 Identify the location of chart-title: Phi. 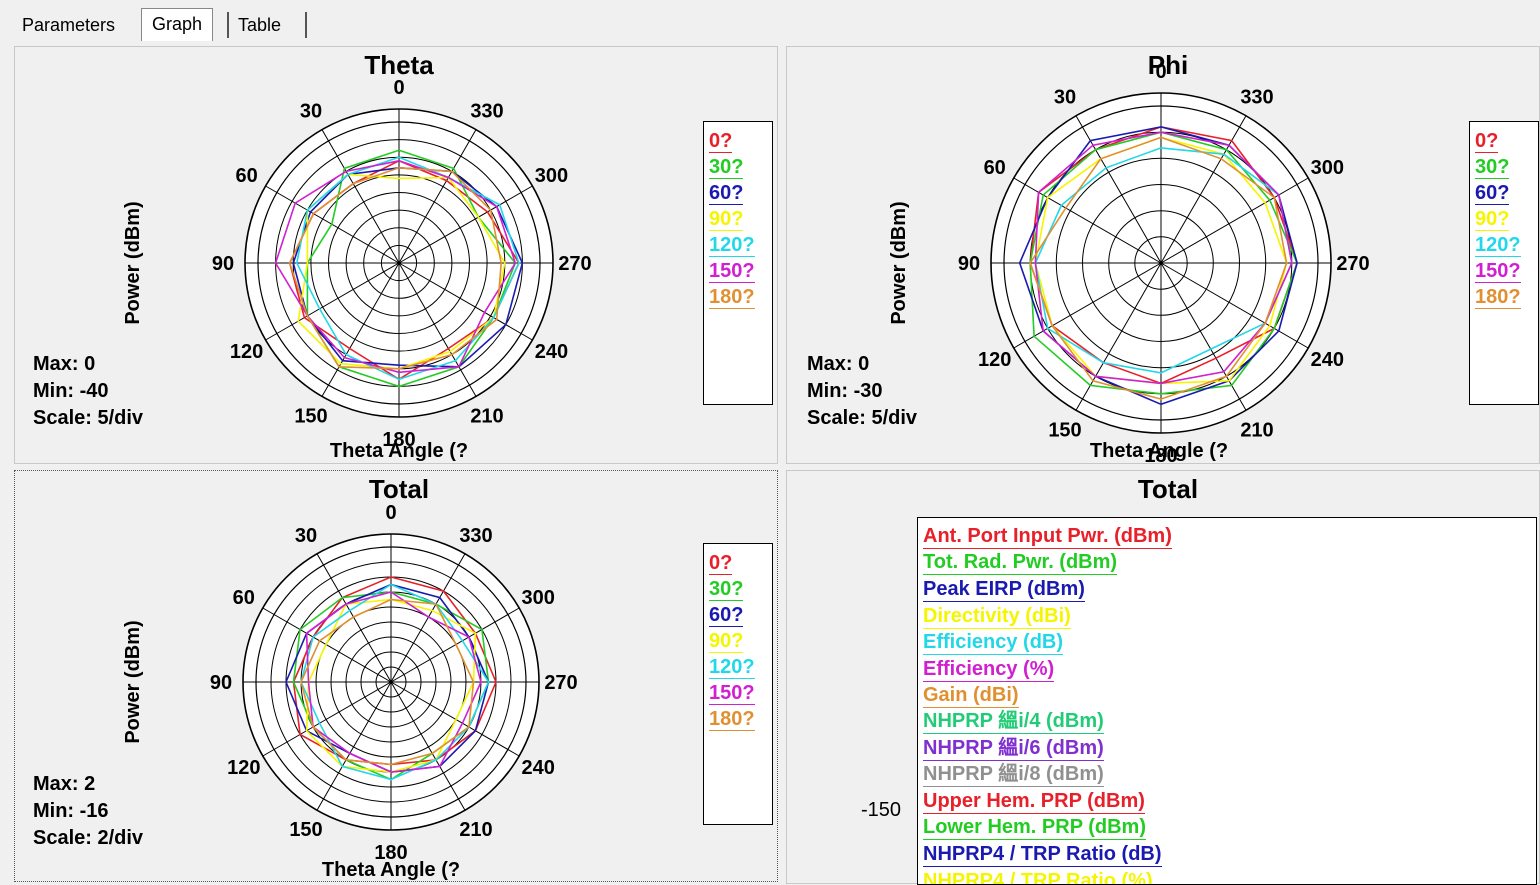
(1168, 65).